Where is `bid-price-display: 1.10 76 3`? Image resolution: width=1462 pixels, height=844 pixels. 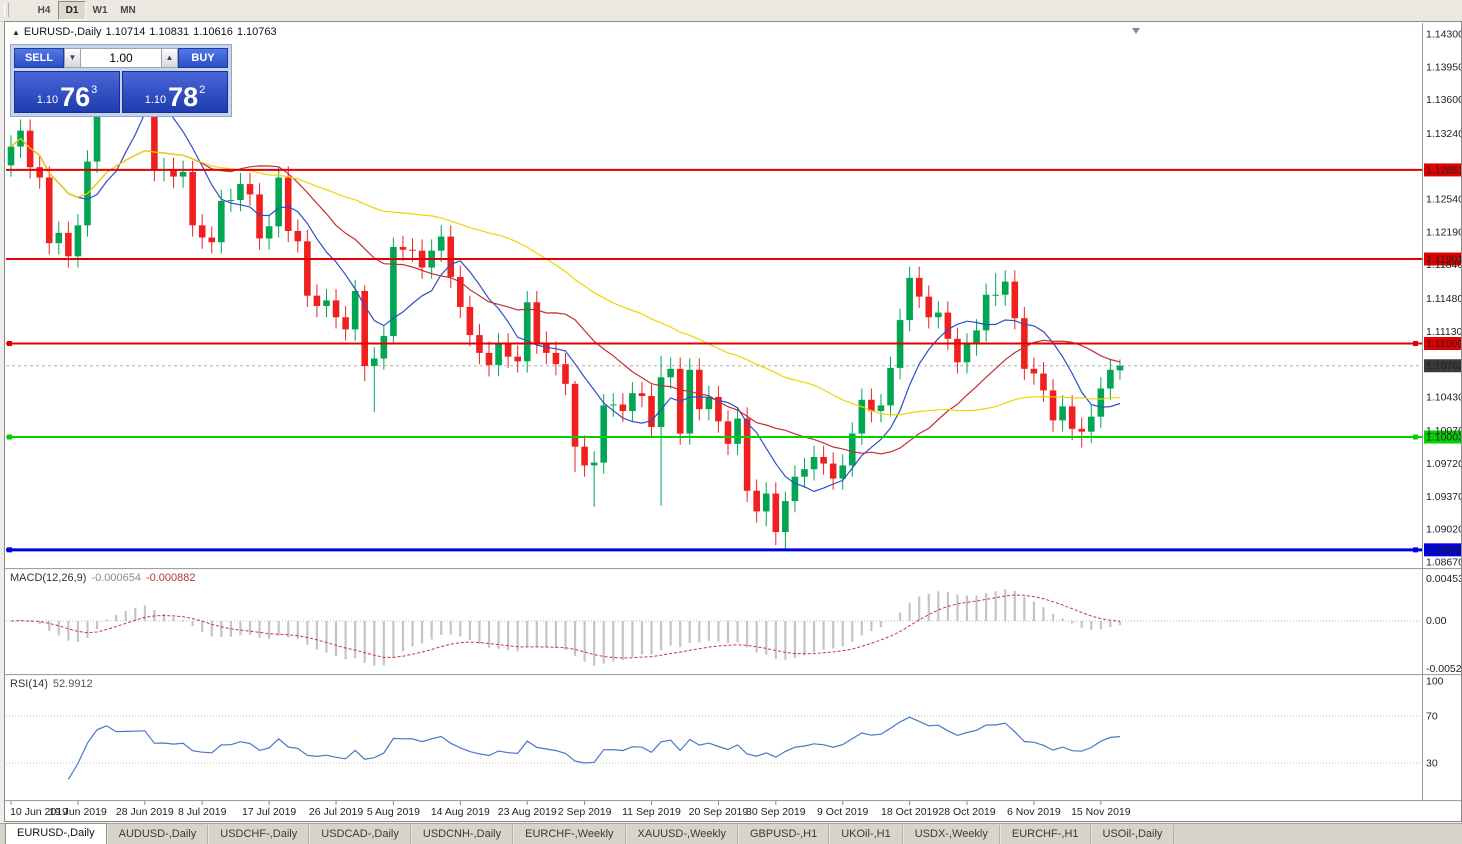
bid-price-display: 1.10 76 3 is located at coordinates (67, 92).